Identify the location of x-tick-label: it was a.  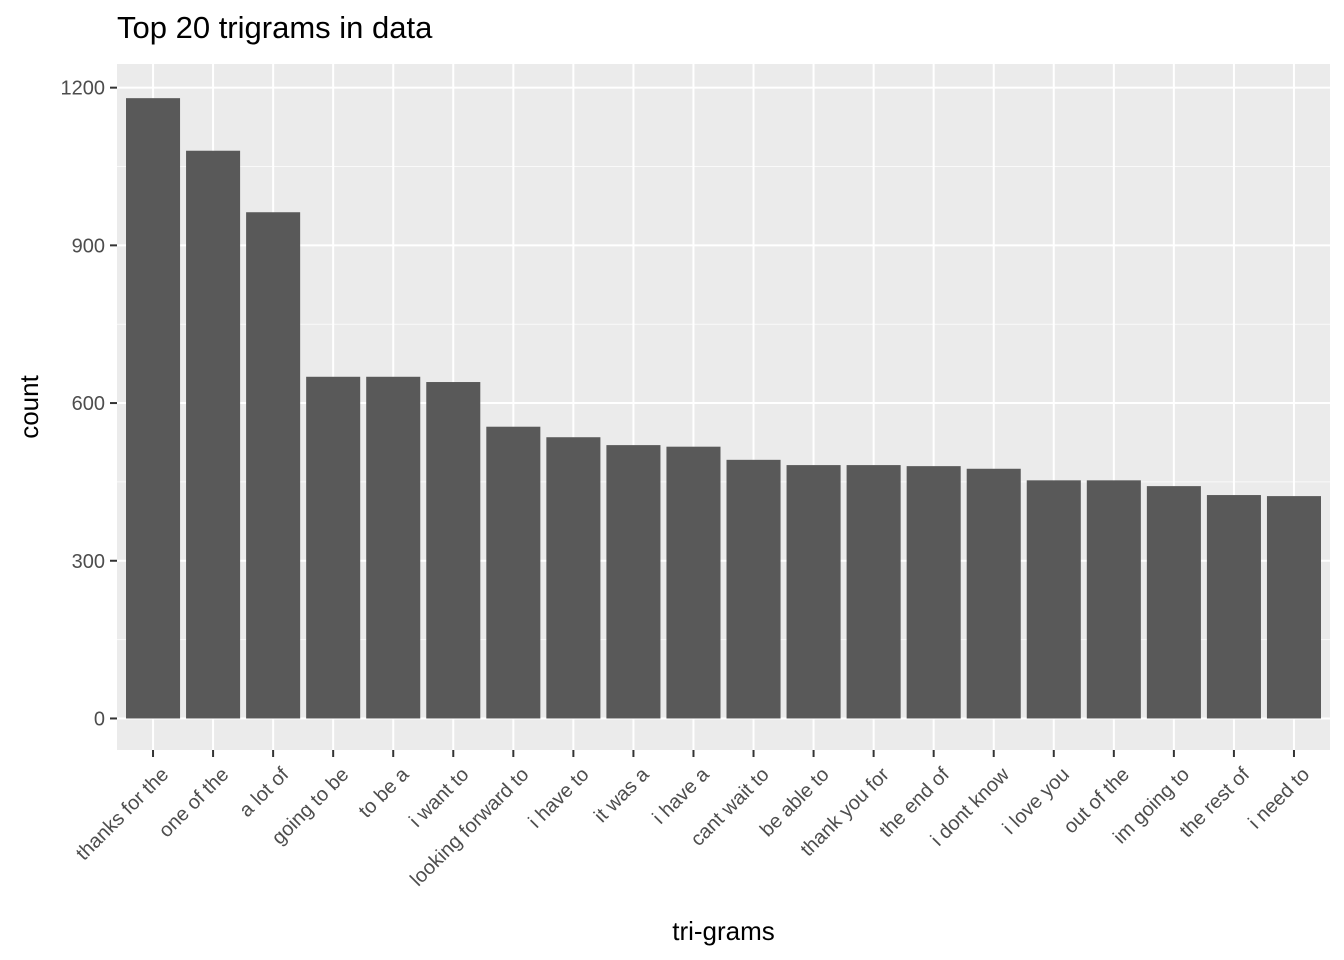
(622, 795).